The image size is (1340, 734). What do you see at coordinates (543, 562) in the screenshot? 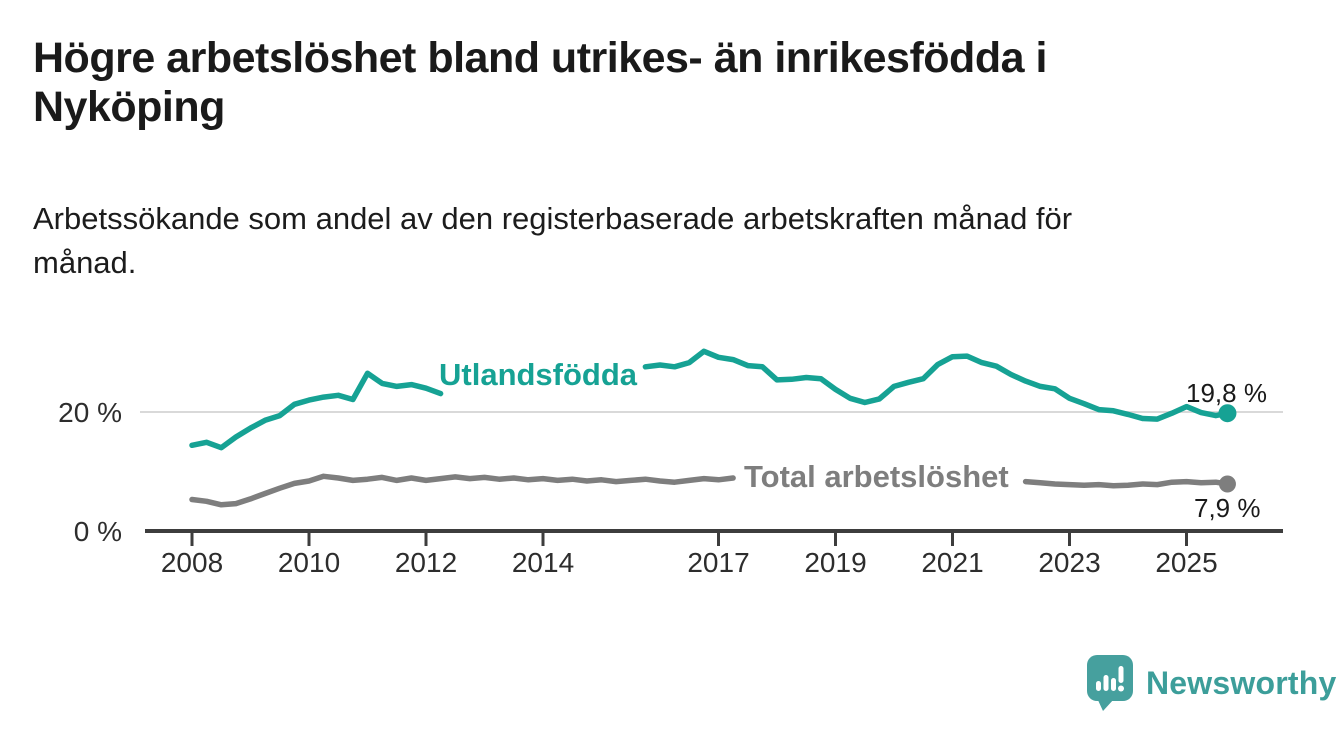
I see `x-axis-tick-label-2014: 2014` at bounding box center [543, 562].